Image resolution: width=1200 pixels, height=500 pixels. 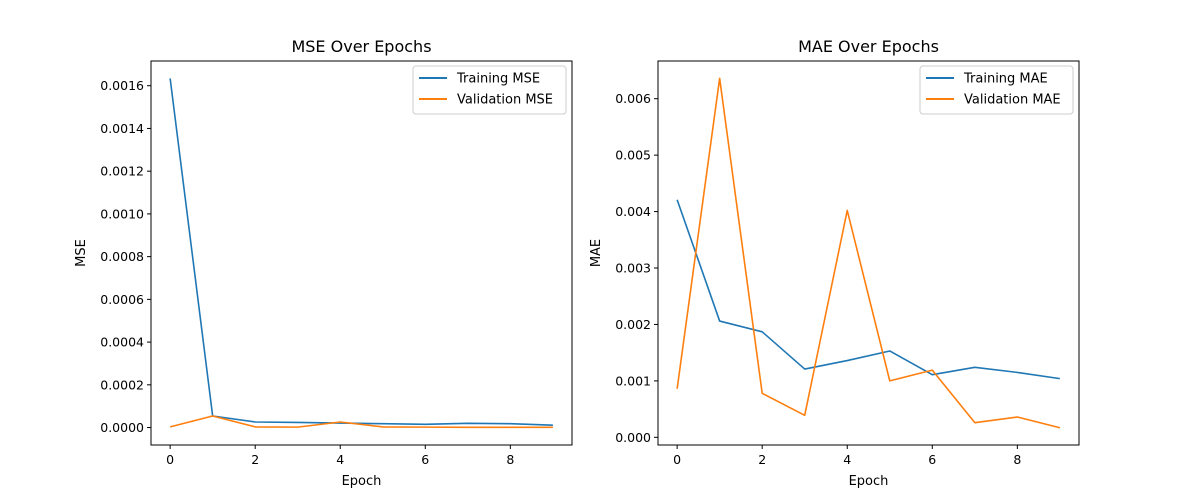 I want to click on y-axis-label: MSE, so click(x=81, y=253).